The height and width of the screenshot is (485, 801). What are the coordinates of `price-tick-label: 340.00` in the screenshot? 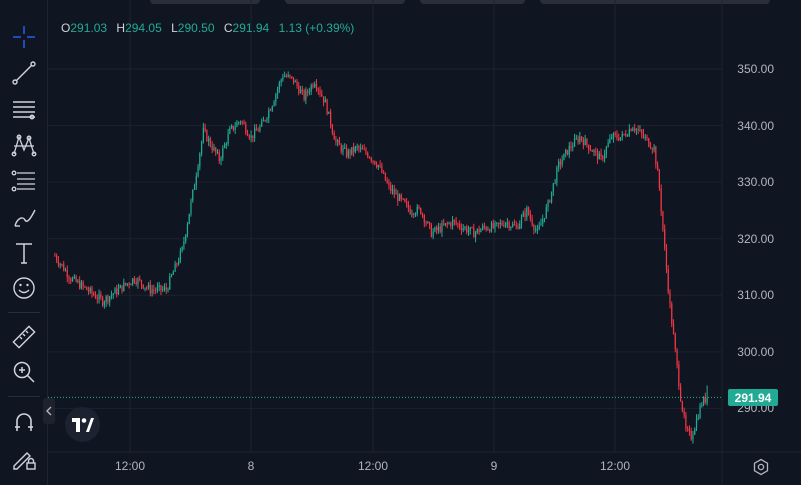 It's located at (755, 125).